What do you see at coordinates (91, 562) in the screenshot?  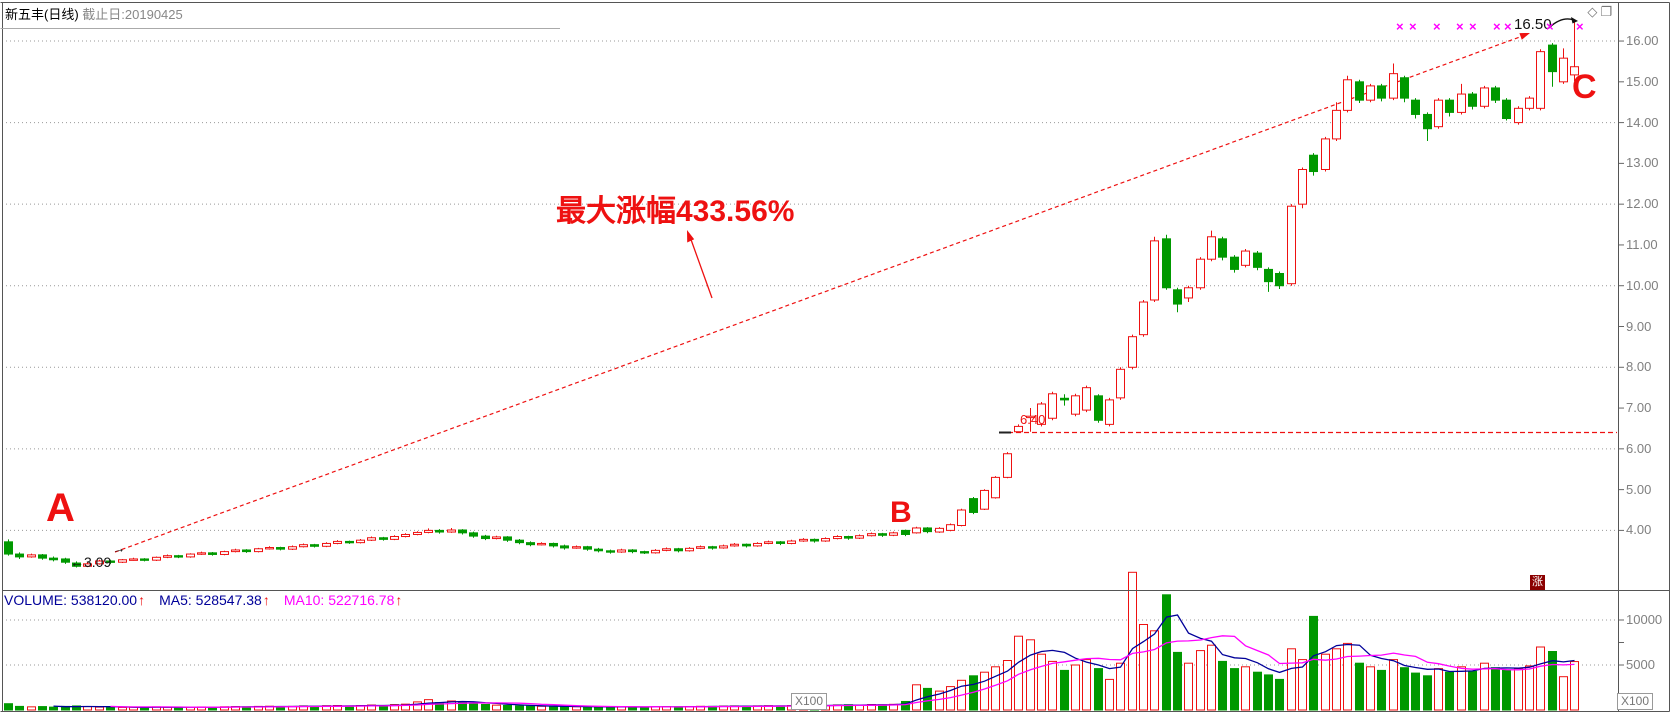 I see `low-price-label: ←3.09` at bounding box center [91, 562].